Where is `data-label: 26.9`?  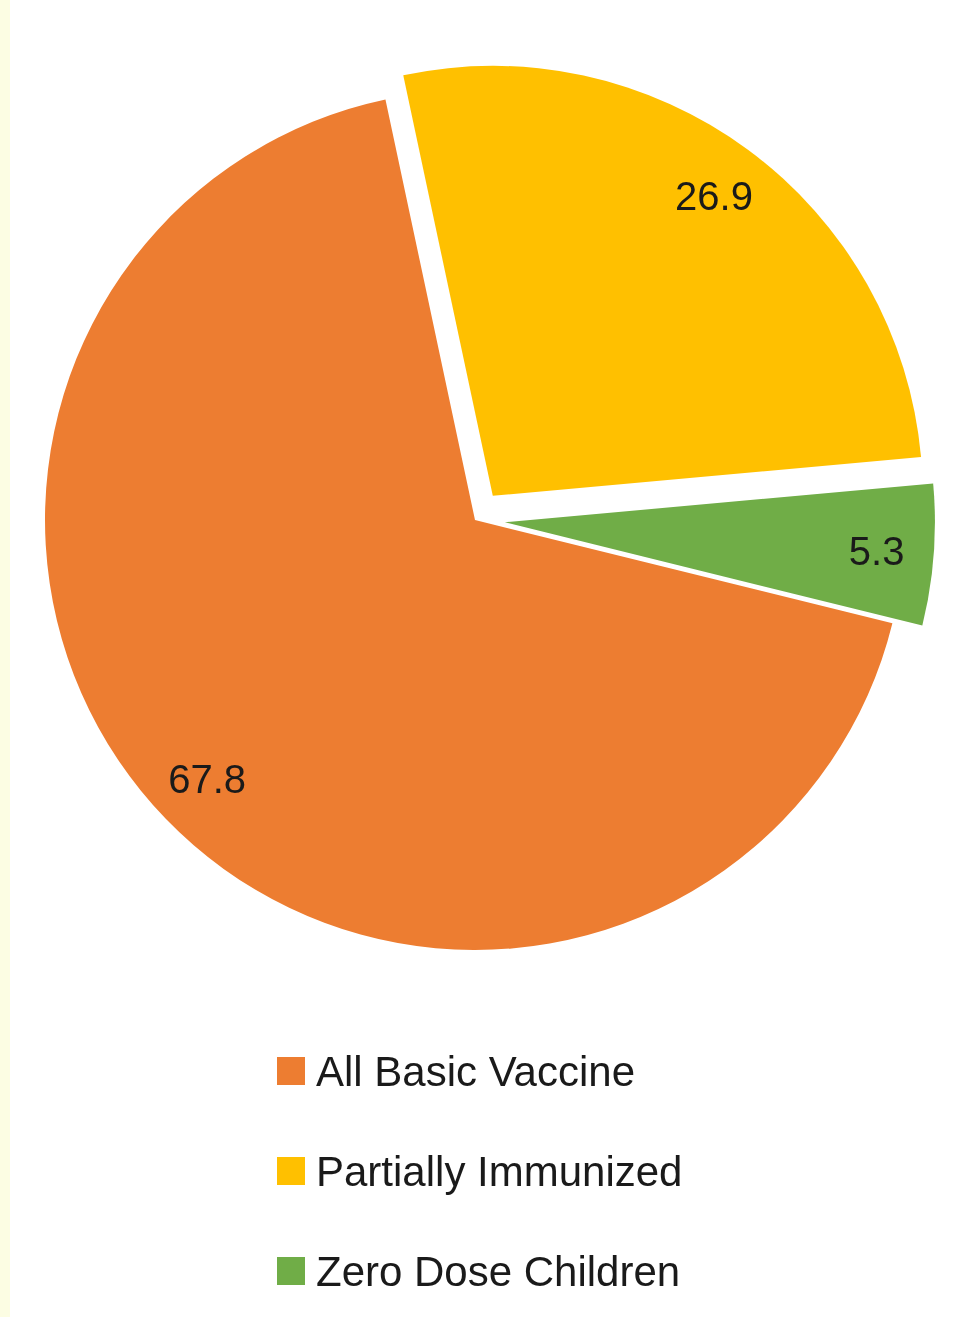 data-label: 26.9 is located at coordinates (714, 195).